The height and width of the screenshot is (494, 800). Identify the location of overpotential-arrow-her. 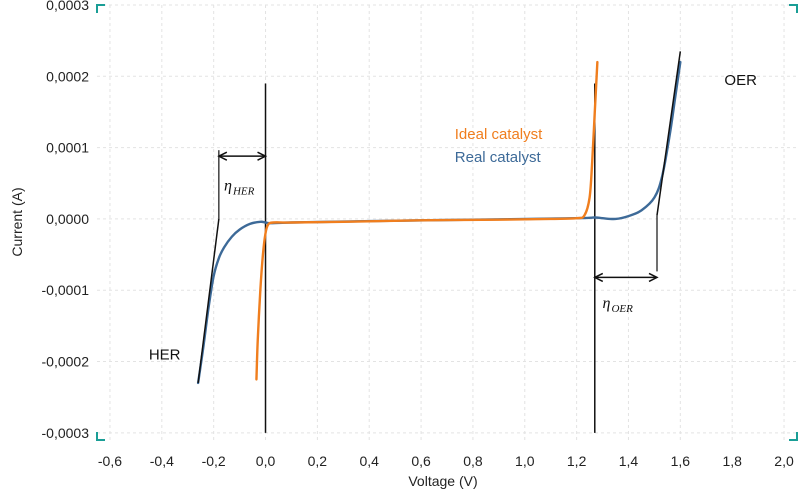
(242, 184).